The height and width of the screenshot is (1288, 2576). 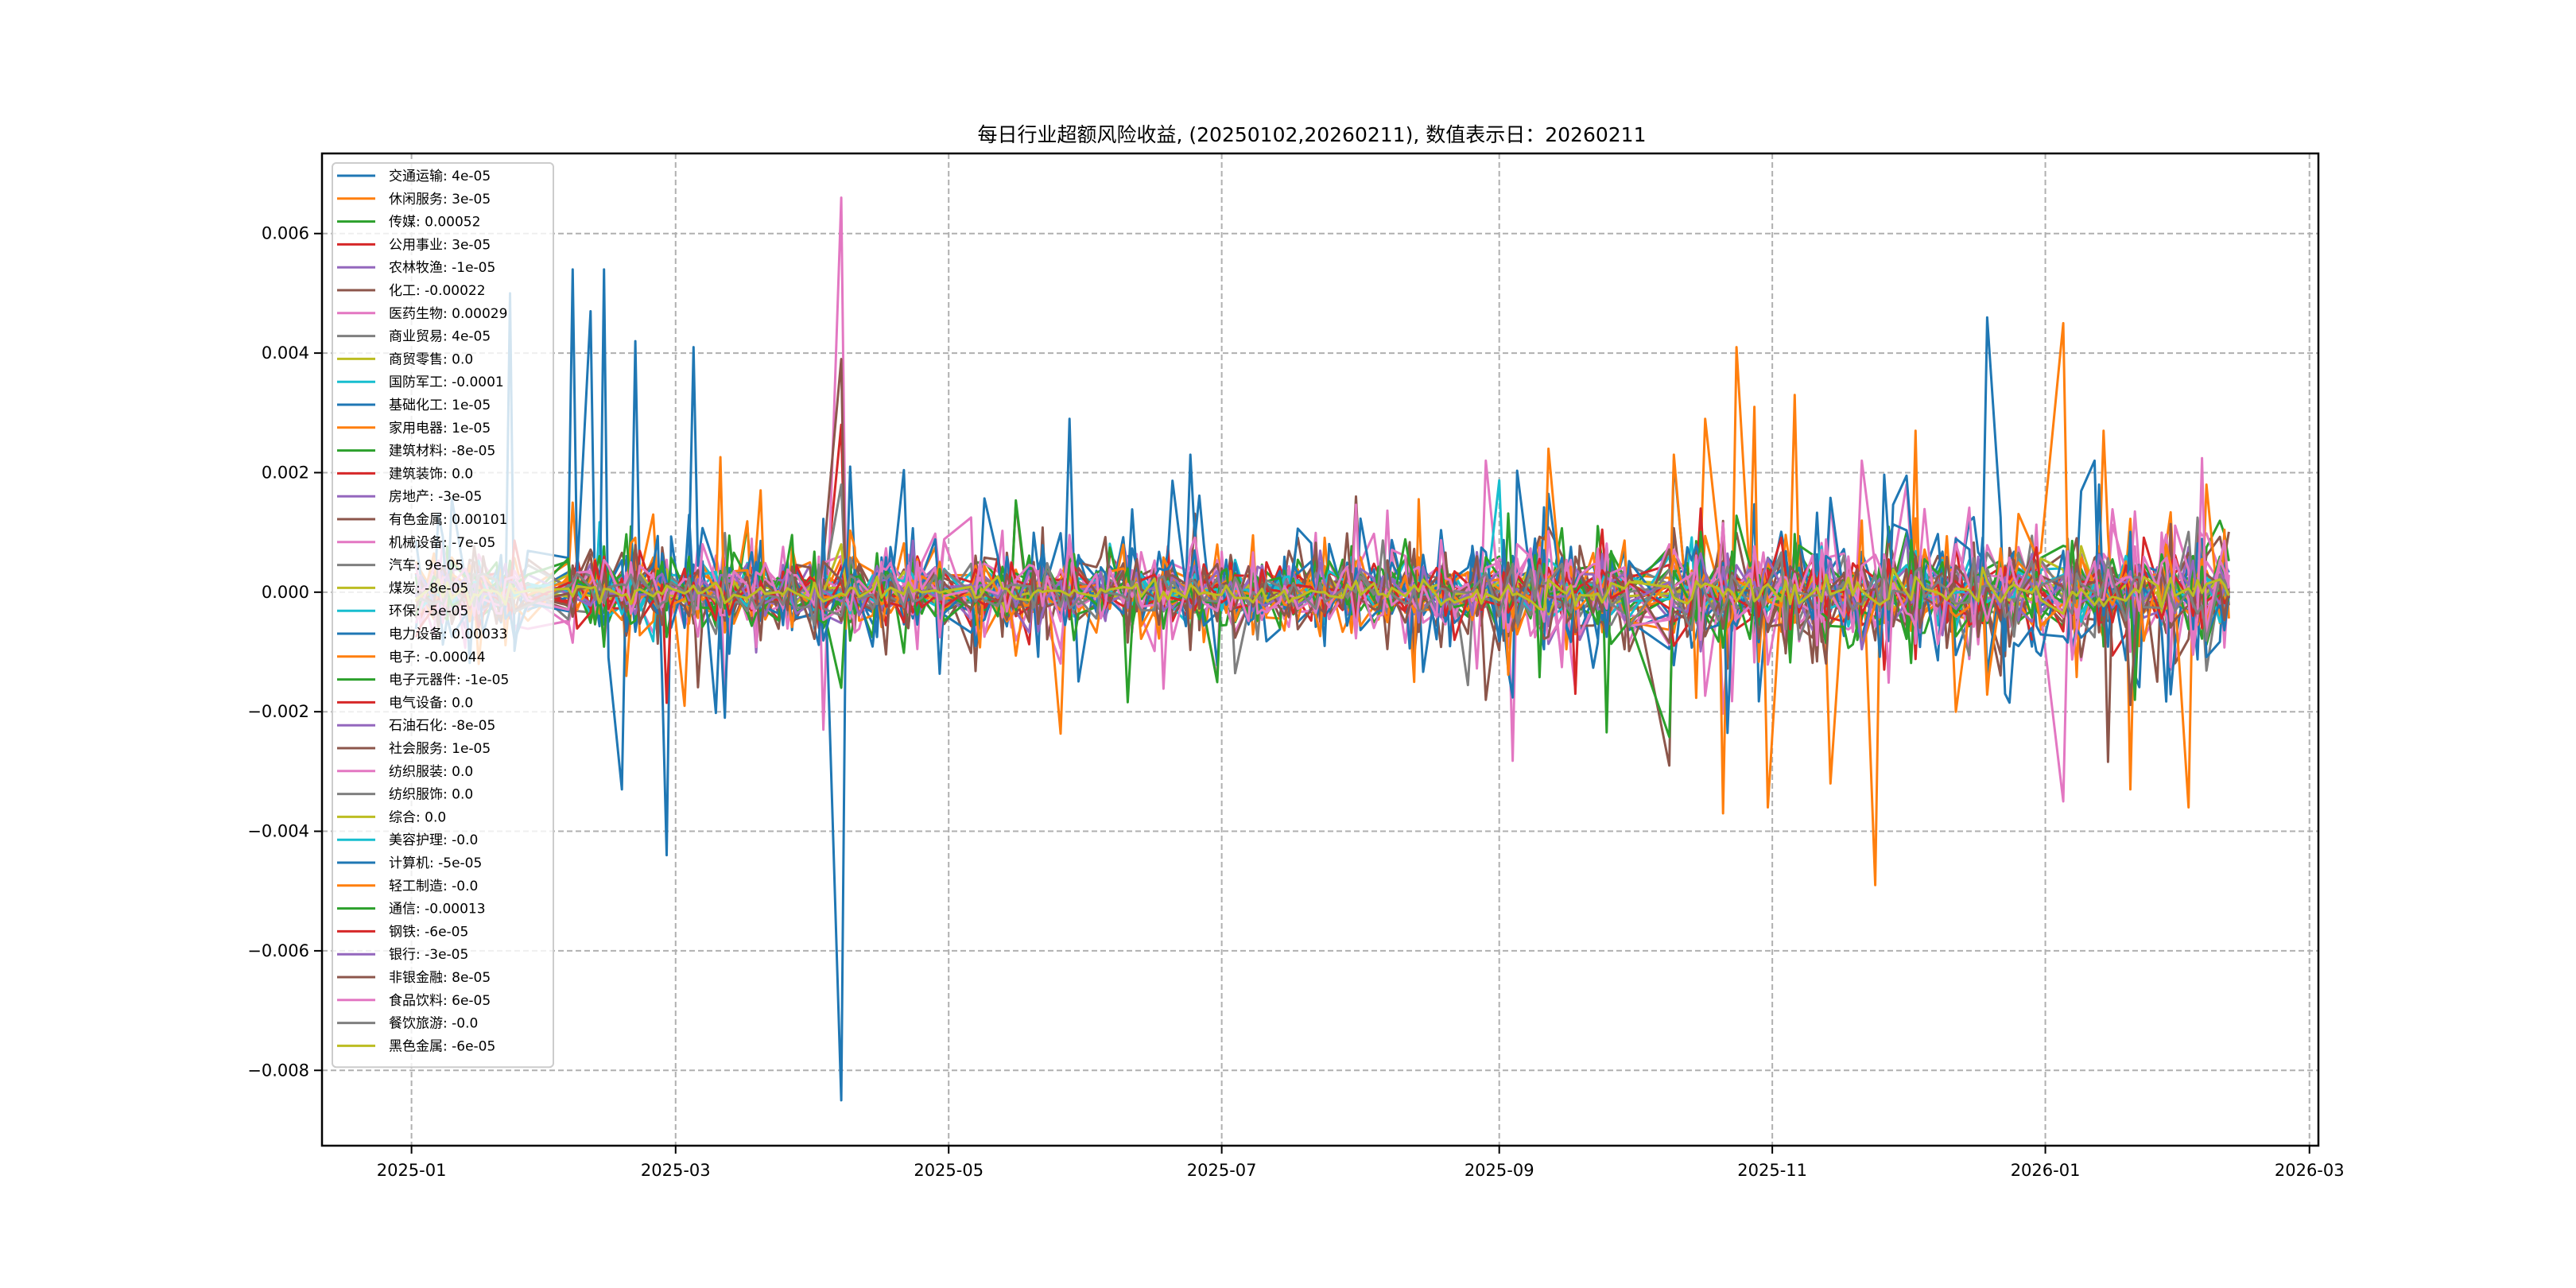 What do you see at coordinates (278, 711) in the screenshot?
I see `y-tick-label: −0.002` at bounding box center [278, 711].